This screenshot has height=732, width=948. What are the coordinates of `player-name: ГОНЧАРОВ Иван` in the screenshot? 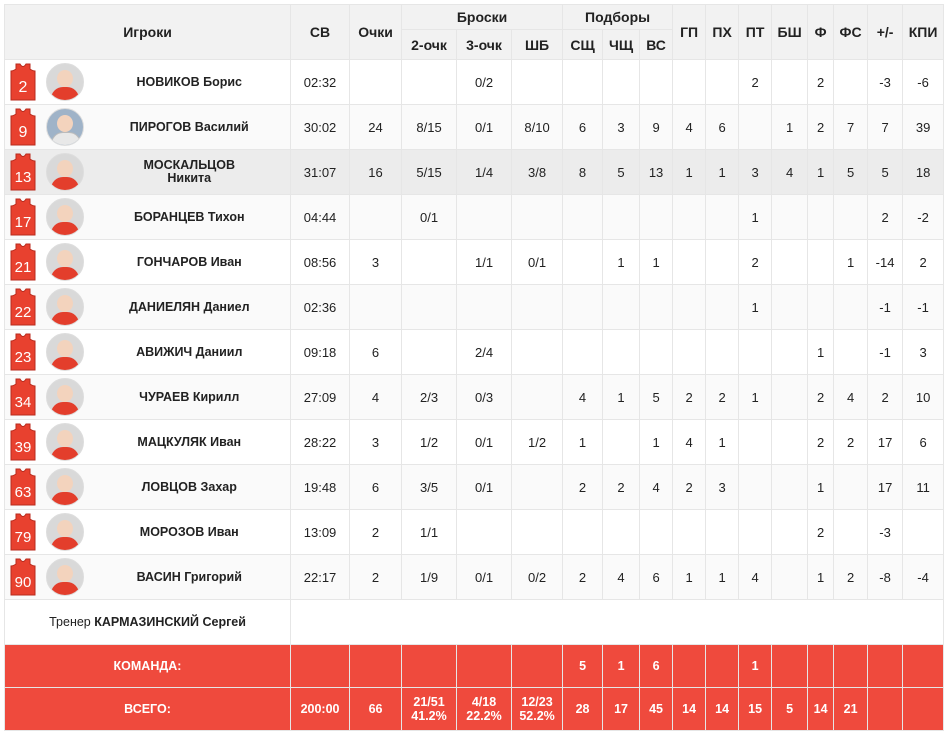 It's located at (190, 262).